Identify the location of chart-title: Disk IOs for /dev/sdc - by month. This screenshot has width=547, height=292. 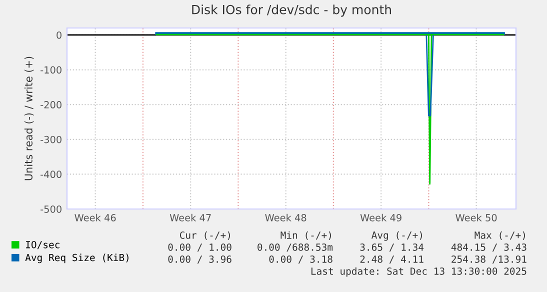
(291, 10).